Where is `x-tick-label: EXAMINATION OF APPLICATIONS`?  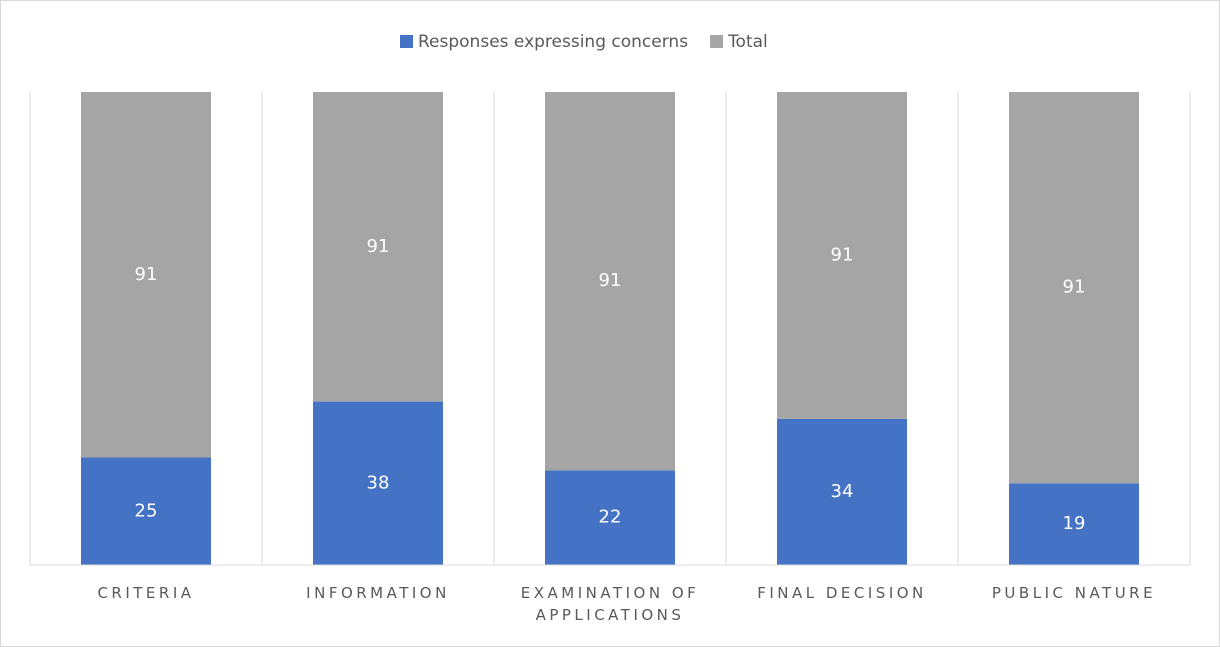 x-tick-label: EXAMINATION OF APPLICATIONS is located at coordinates (610, 604).